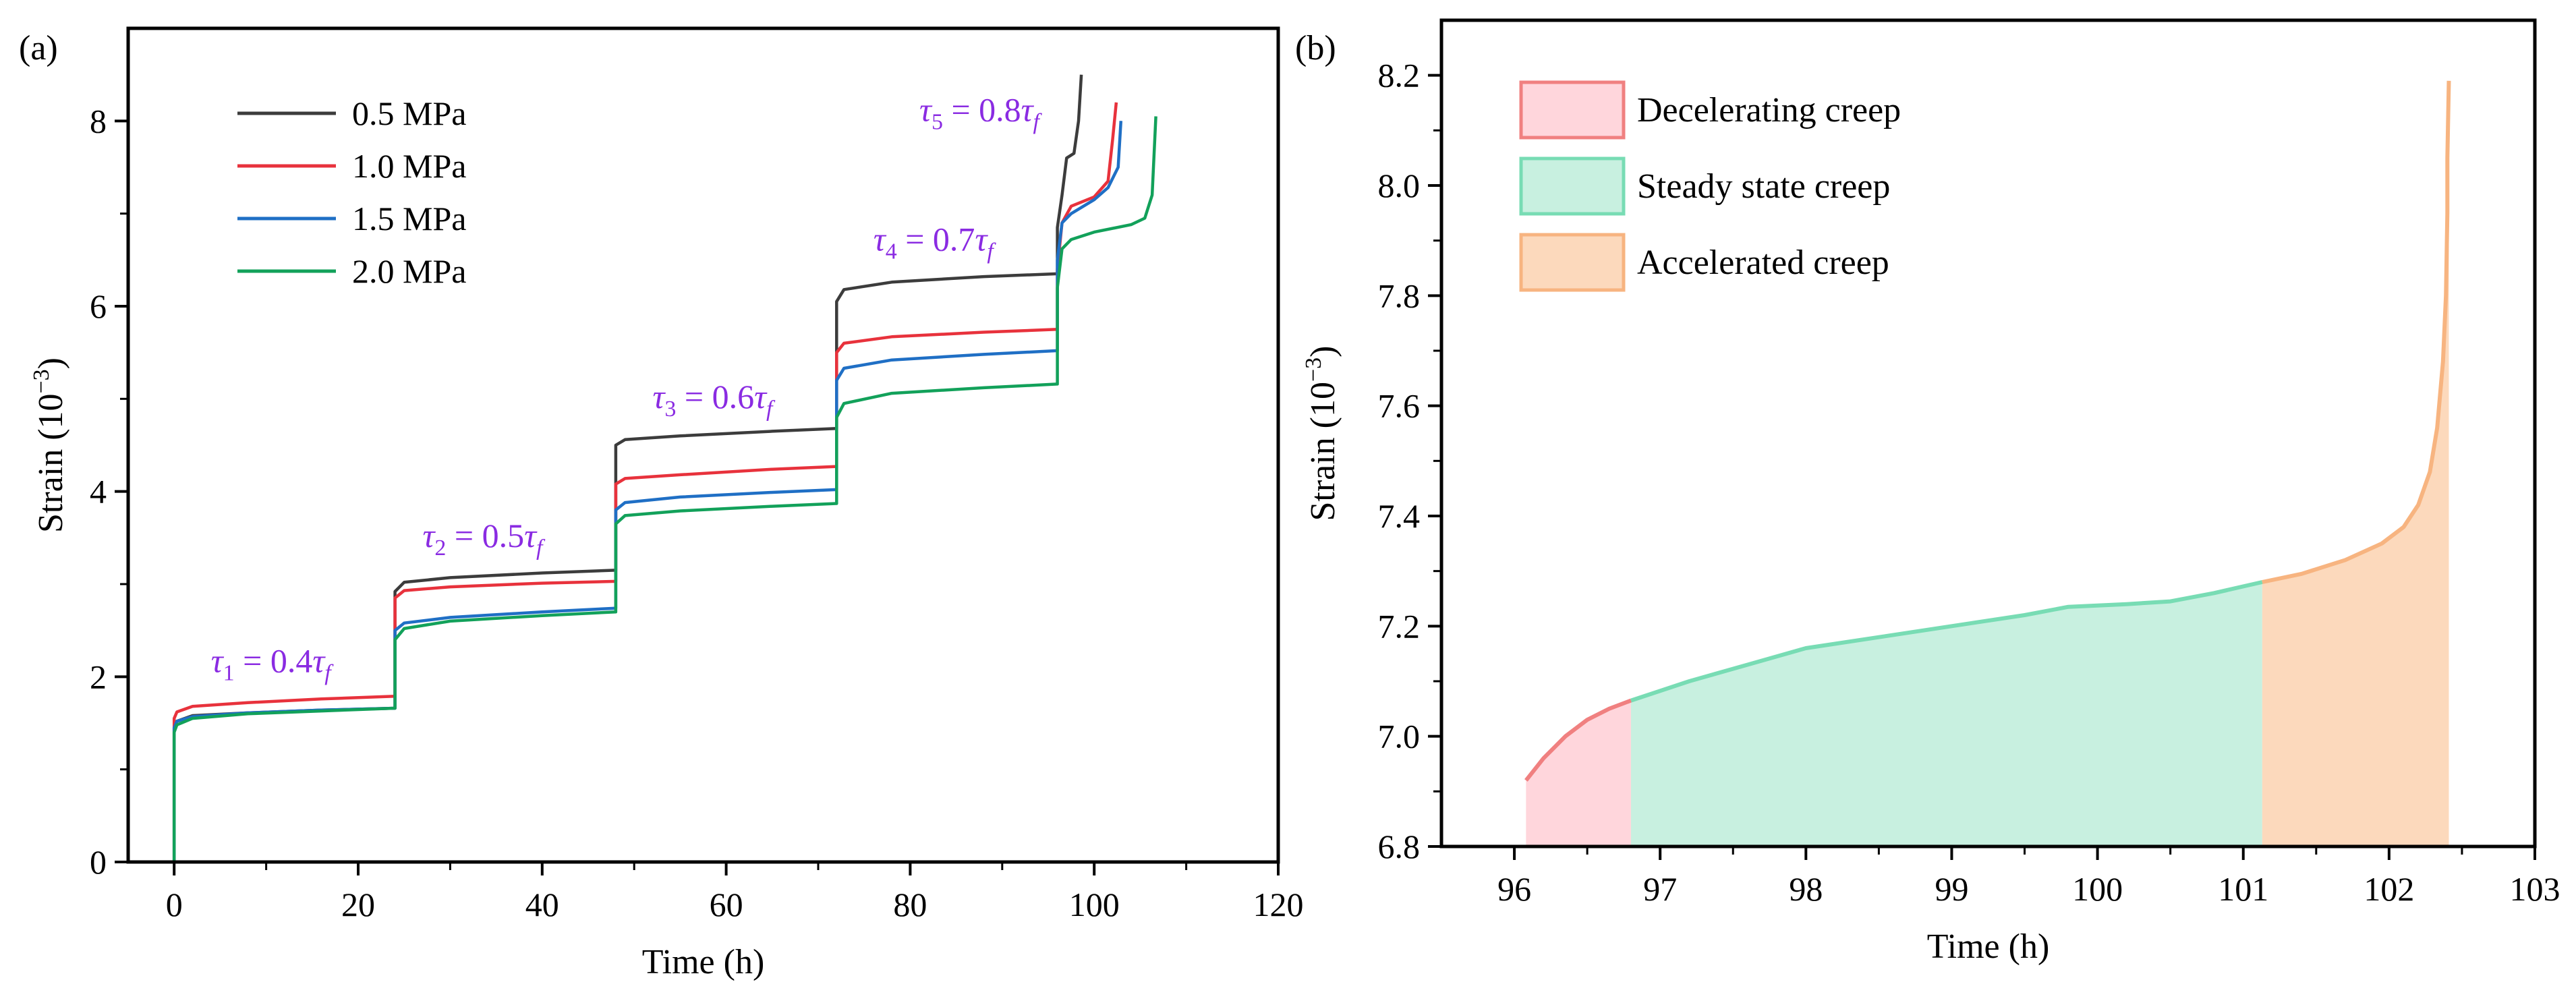  Describe the element at coordinates (2389, 889) in the screenshot. I see `x-tick-label: 102` at that location.